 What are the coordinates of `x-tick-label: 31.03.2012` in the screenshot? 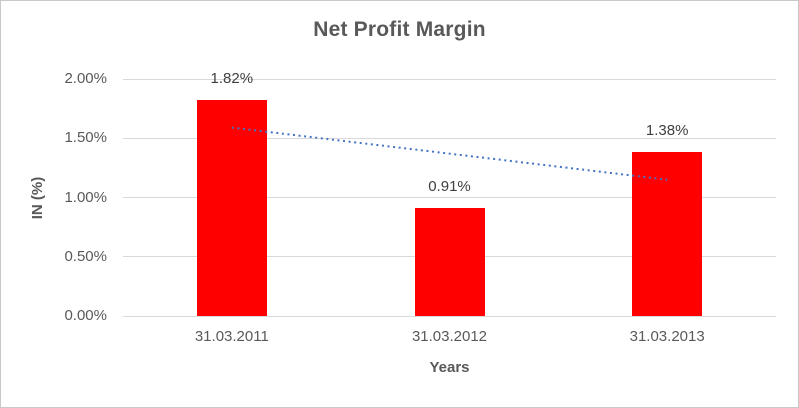 It's located at (449, 336).